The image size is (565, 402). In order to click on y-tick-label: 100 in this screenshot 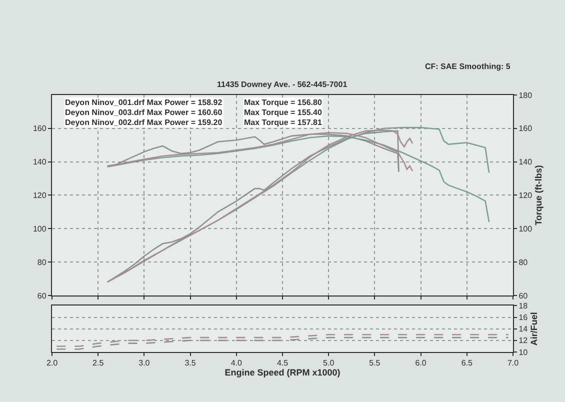, I will do `click(39, 229)`.